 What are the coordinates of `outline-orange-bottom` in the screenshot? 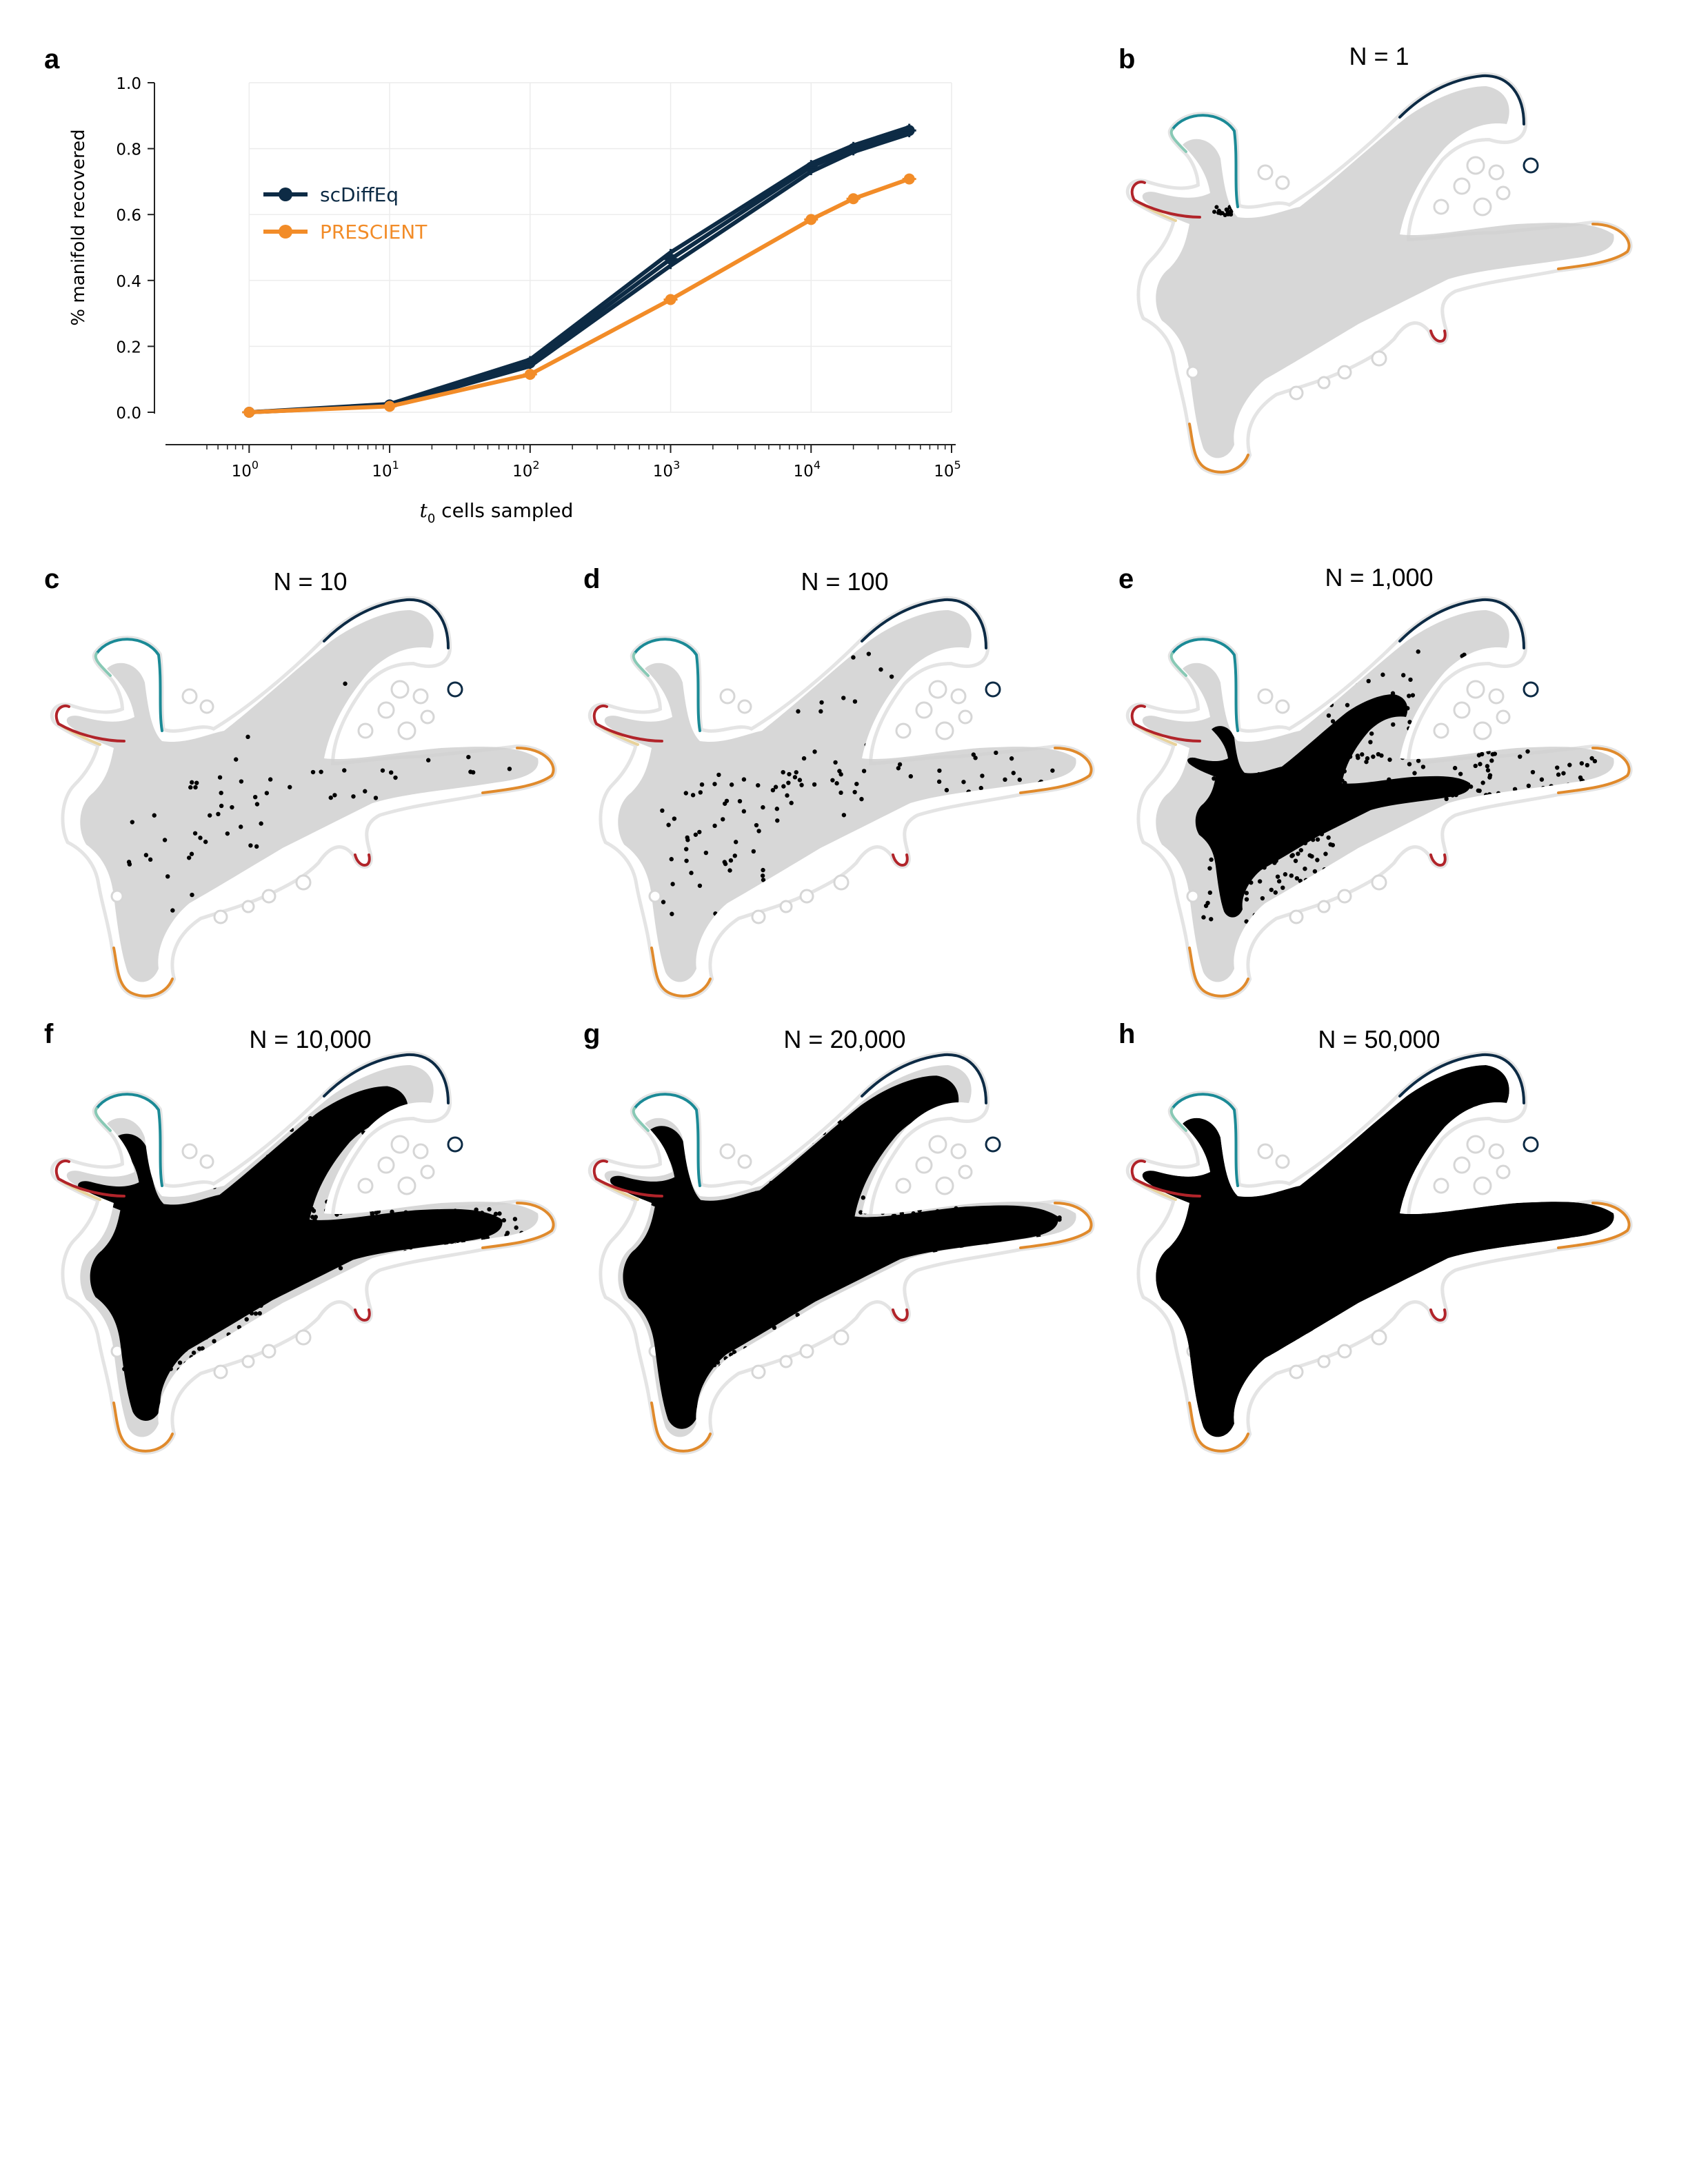 It's located at (681, 972).